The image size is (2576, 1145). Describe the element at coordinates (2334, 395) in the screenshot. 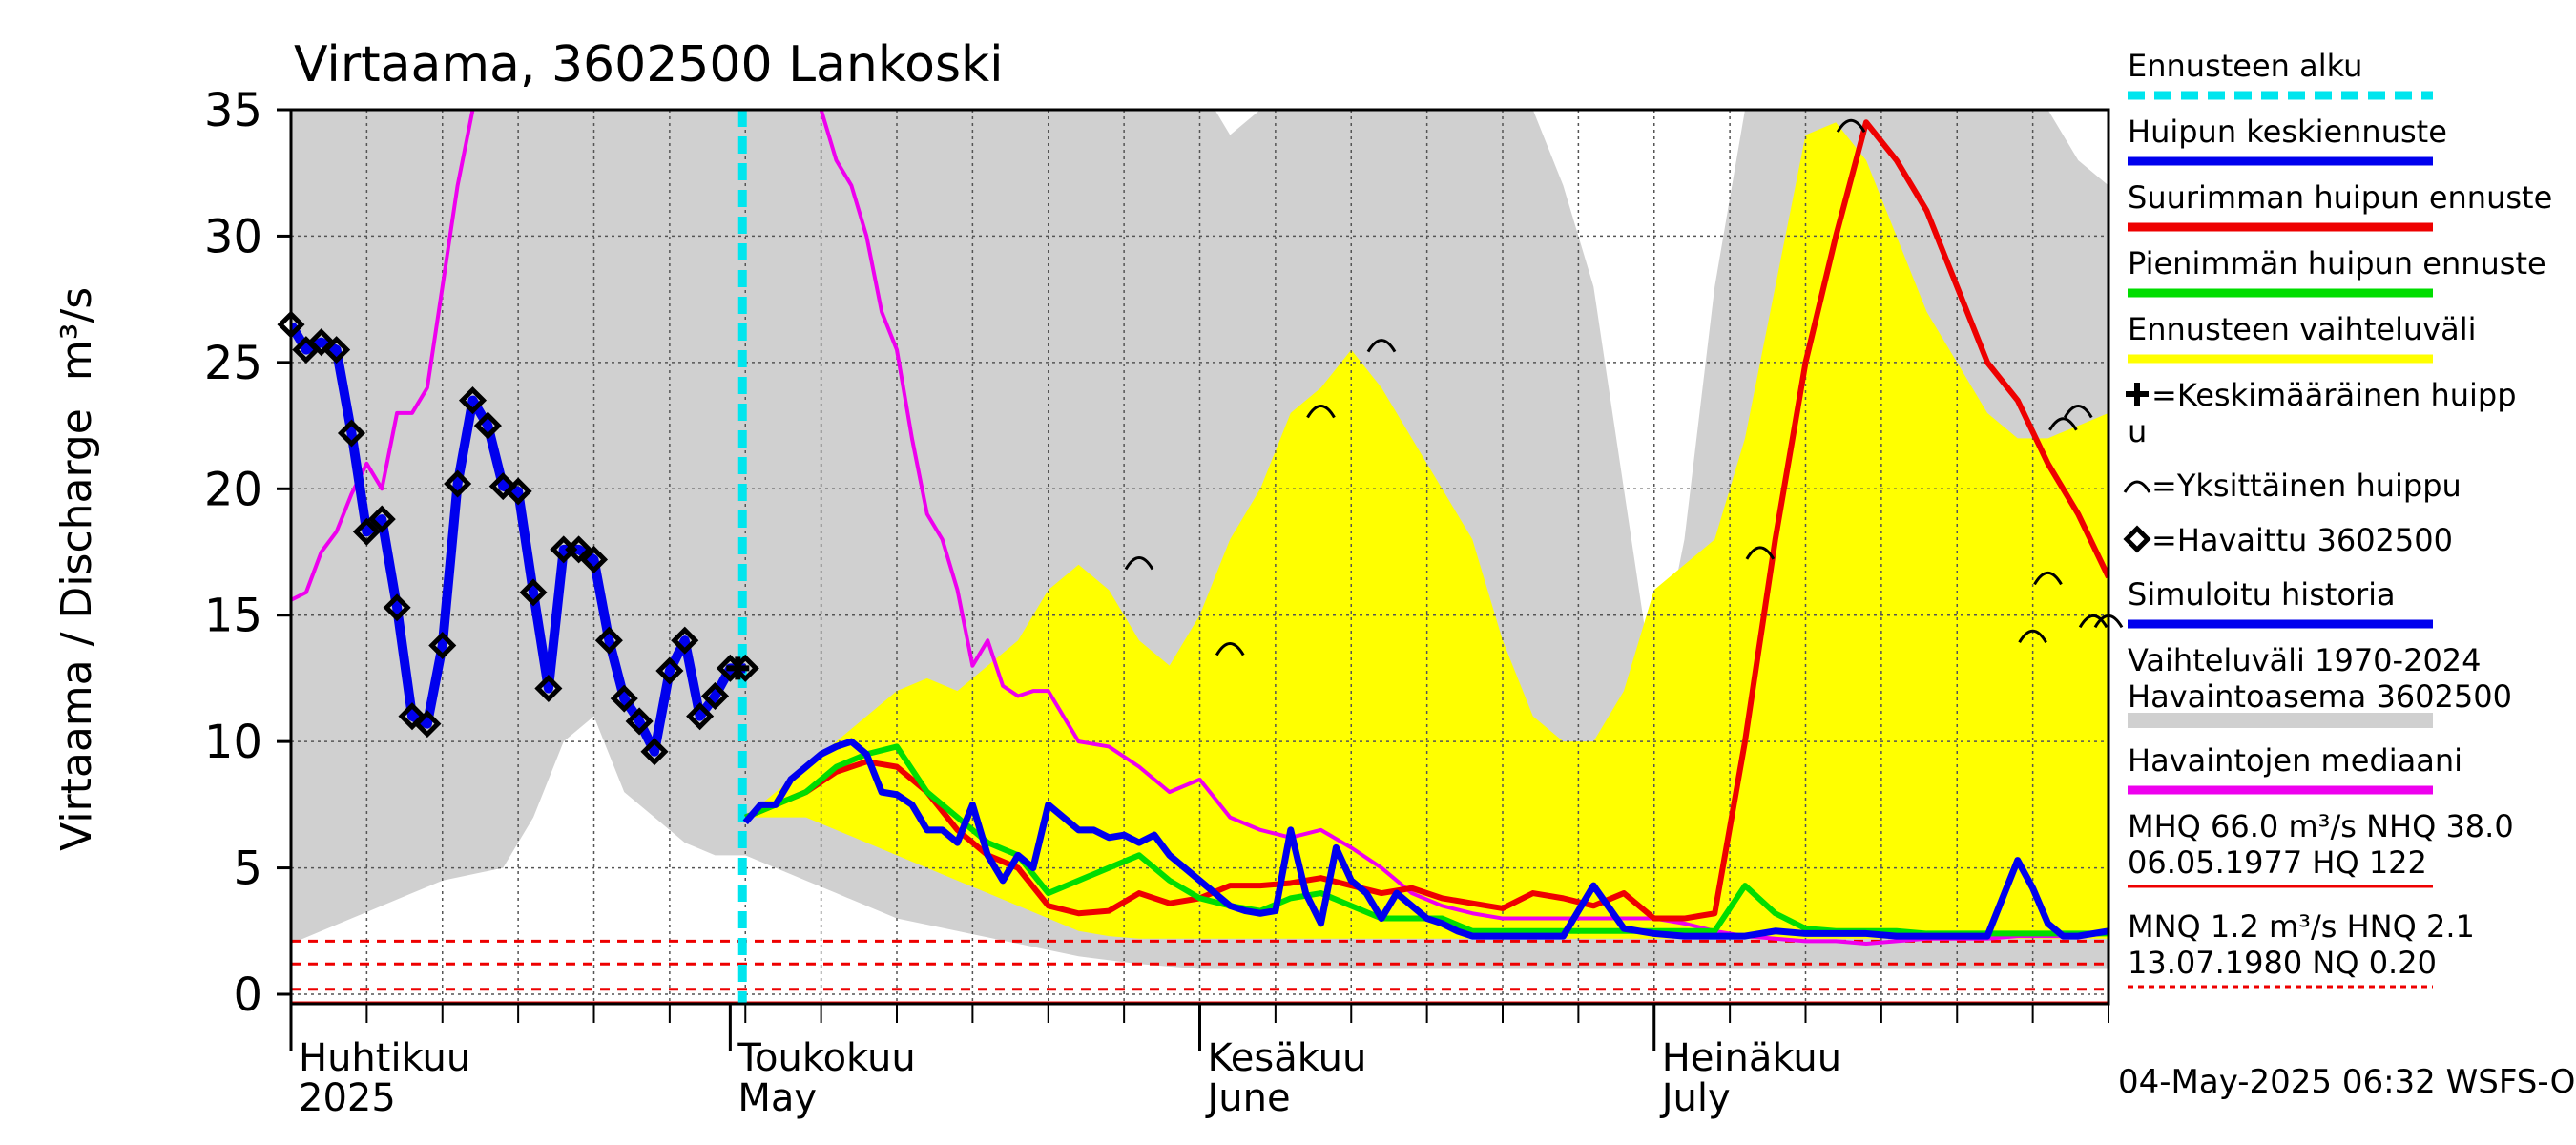

I see `legend-label: =Keskimääräinen huipp` at that location.